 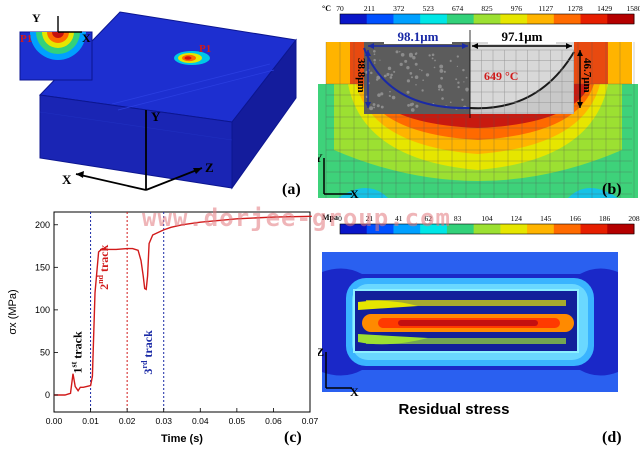 I want to click on colorbar-tick-label: 186, so click(x=605, y=218).